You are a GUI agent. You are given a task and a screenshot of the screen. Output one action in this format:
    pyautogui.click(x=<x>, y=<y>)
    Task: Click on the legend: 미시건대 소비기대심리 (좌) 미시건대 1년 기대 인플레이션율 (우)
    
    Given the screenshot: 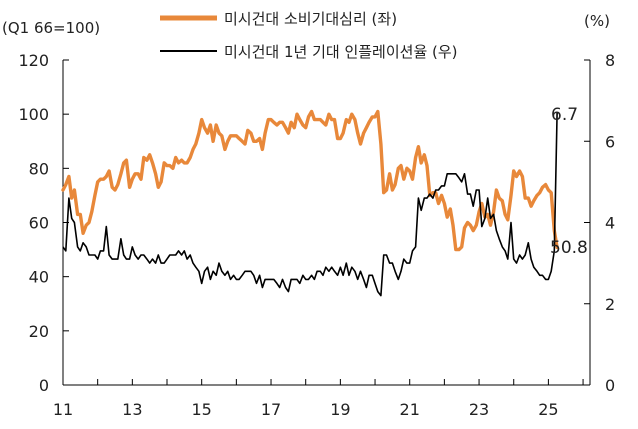 What is the action you would take?
    pyautogui.click(x=309, y=35)
    